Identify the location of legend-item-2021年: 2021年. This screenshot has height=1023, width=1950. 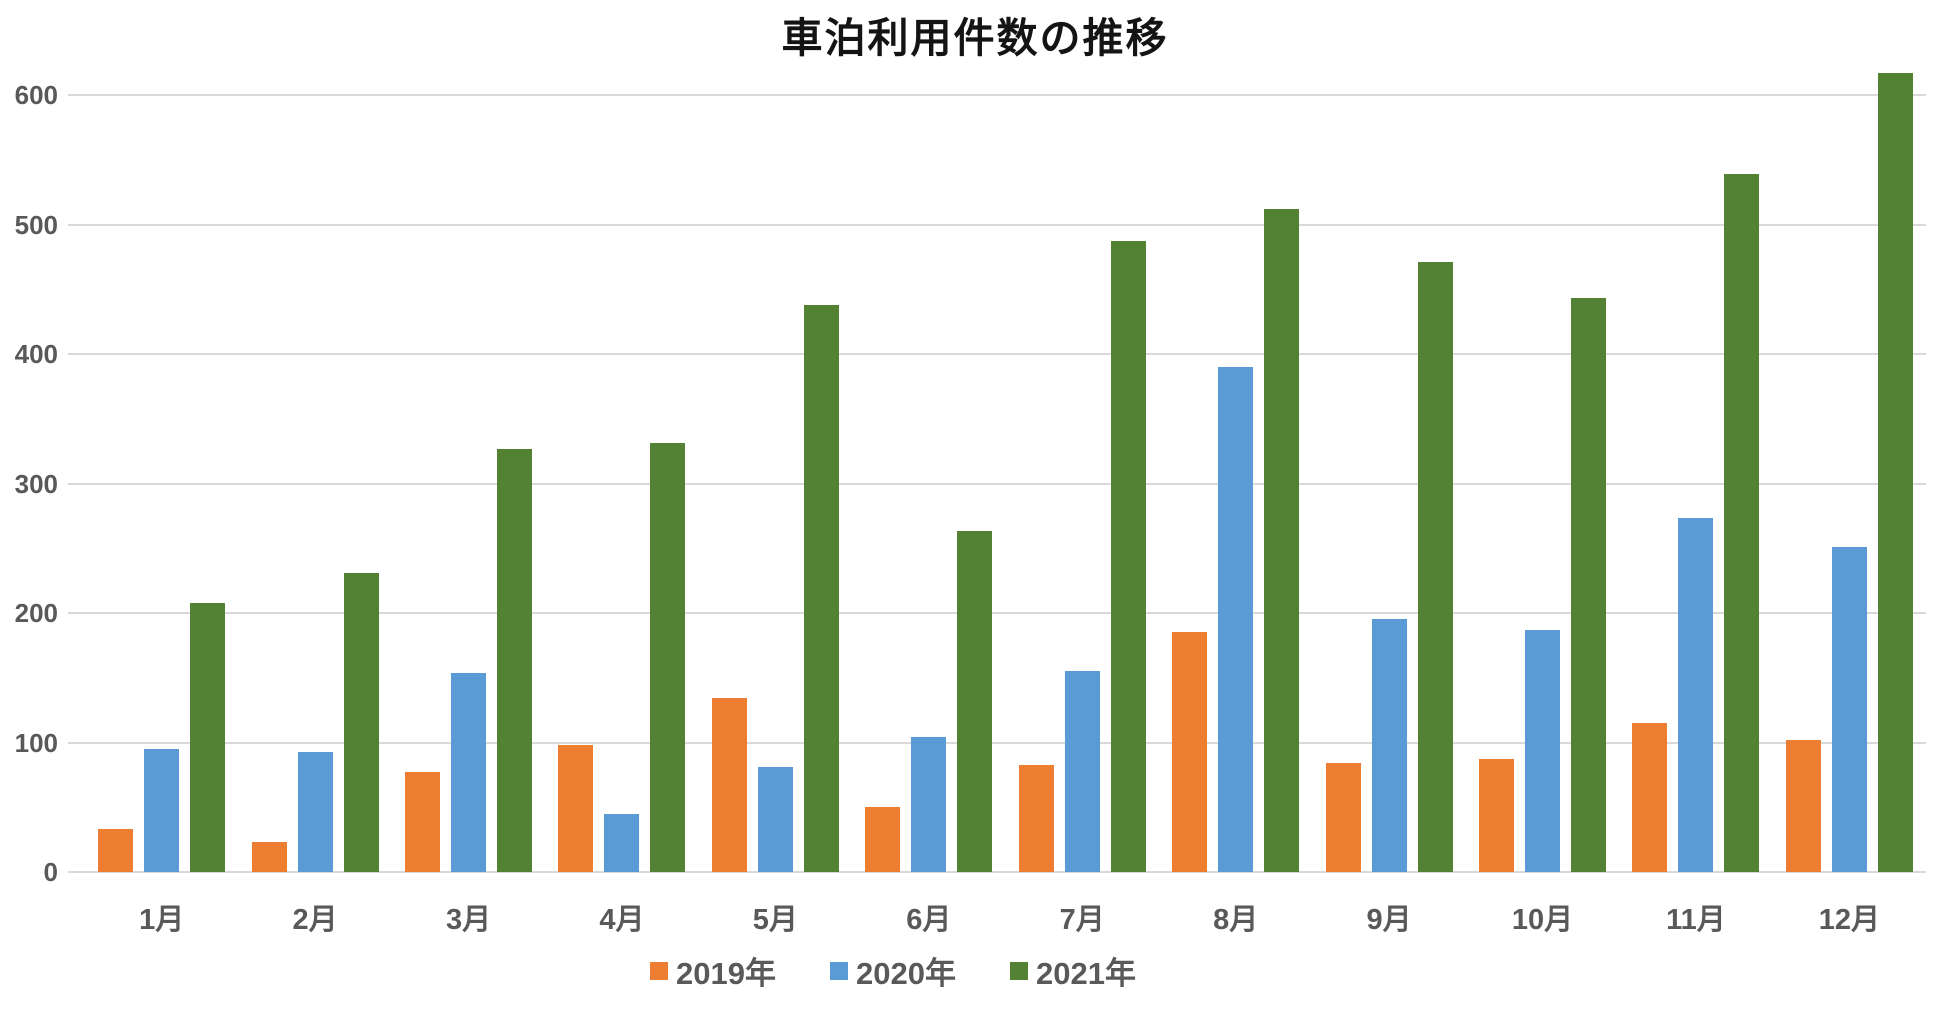
(1072, 970).